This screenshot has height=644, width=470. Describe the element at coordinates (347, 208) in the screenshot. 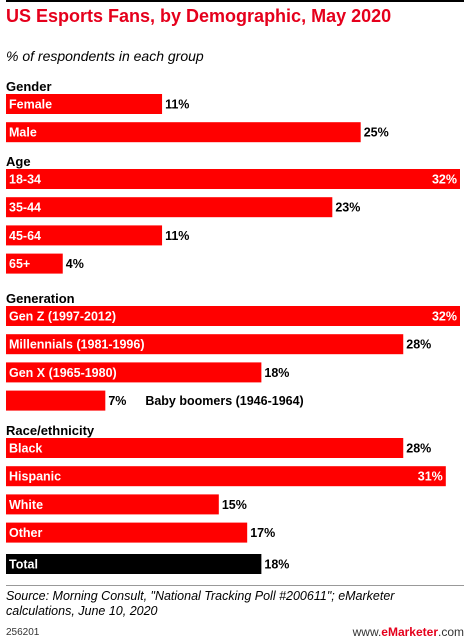

I see `value-label-35-44: 23%` at that location.